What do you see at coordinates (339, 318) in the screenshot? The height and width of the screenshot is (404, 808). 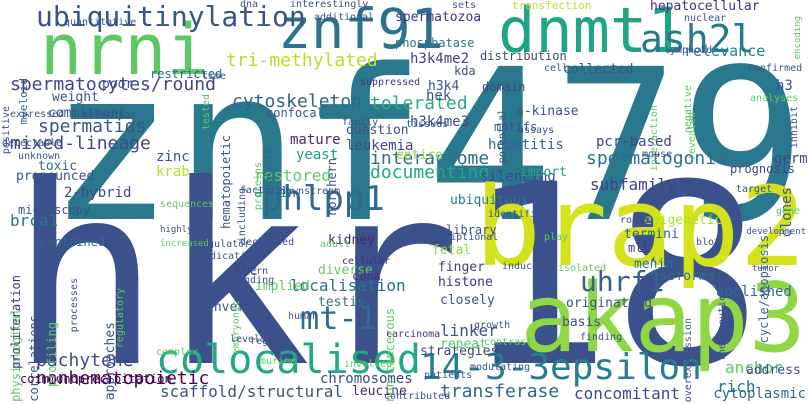 I see `cloud-word: mt-1` at bounding box center [339, 318].